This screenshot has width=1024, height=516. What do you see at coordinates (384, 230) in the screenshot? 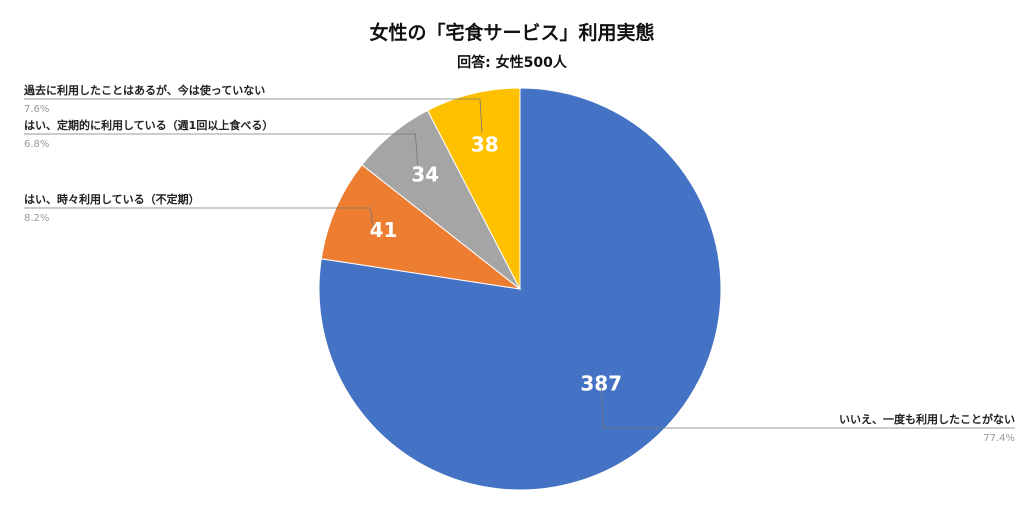
I see `slice-value-label: 41` at bounding box center [384, 230].